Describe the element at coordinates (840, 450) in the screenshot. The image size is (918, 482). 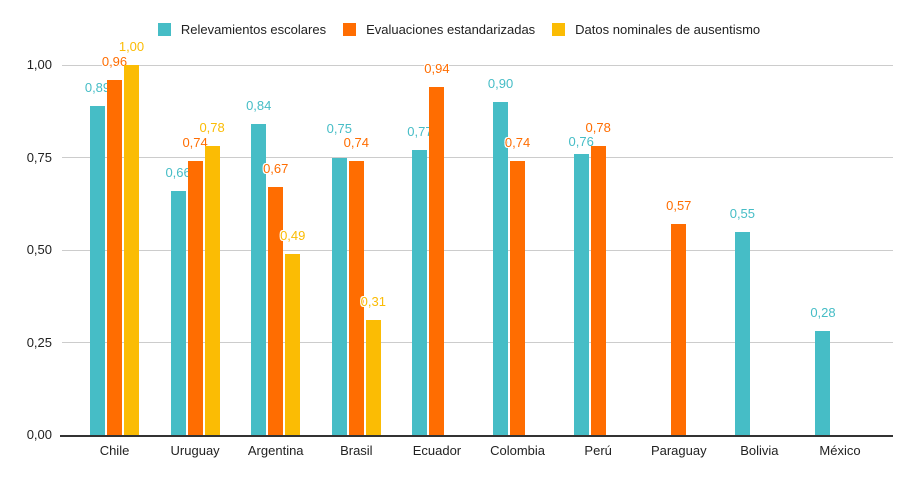
I see `x-axis-tick-label: México` at that location.